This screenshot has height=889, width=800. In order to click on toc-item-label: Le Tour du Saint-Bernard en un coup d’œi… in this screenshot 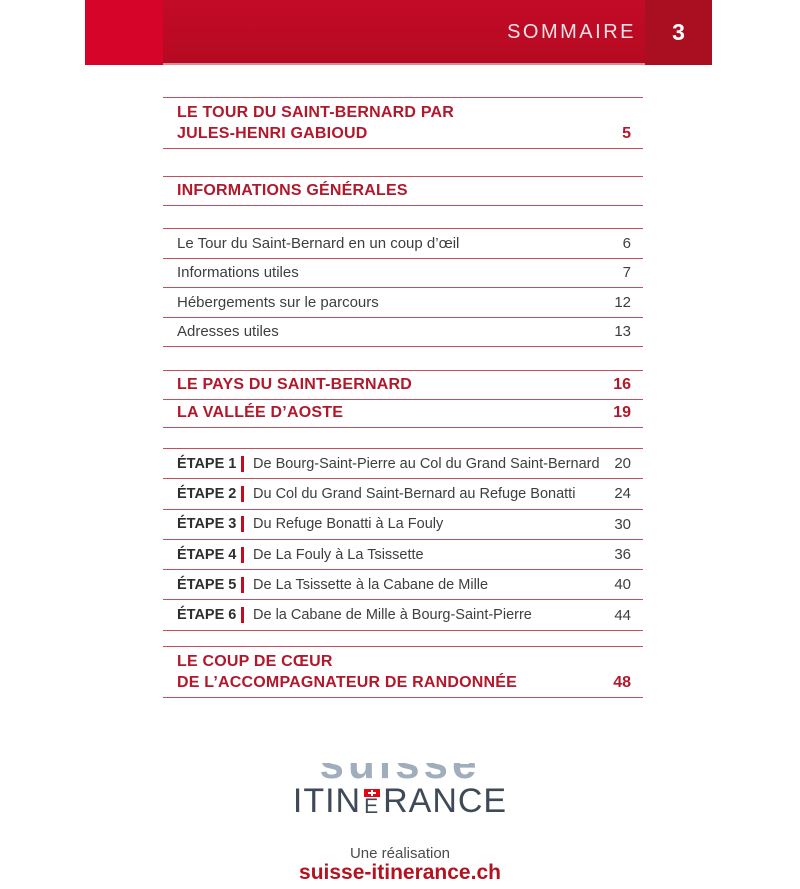, I will do `click(318, 243)`.